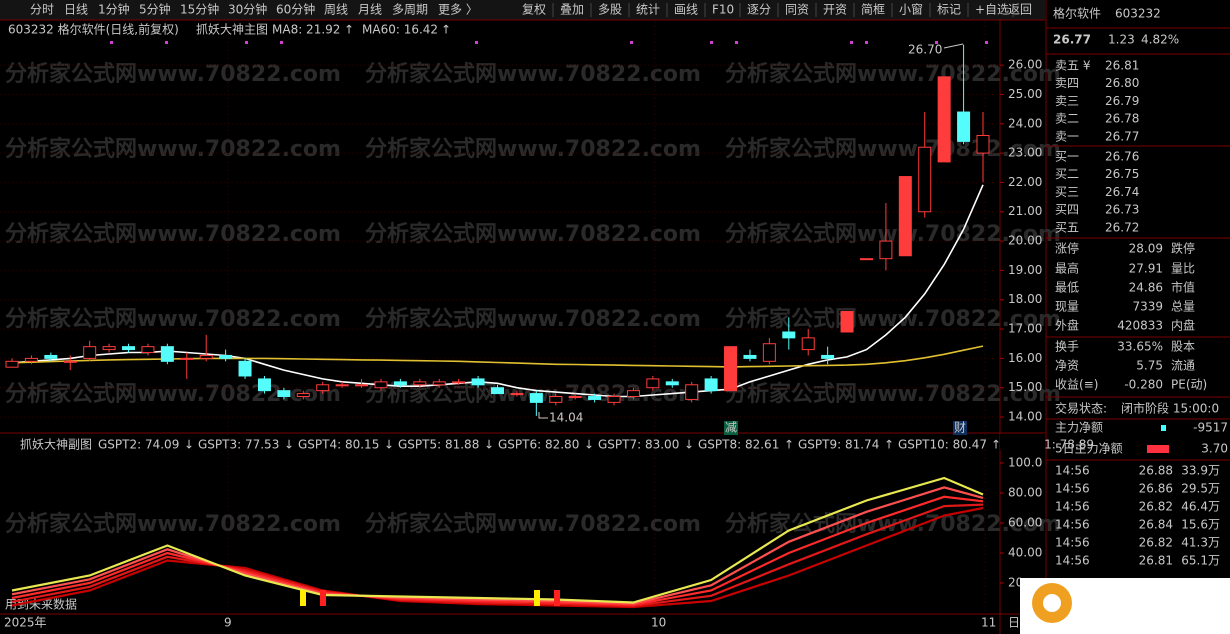 The width and height of the screenshot is (1230, 634). What do you see at coordinates (247, 9) in the screenshot?
I see `period-tab: 30分钟` at bounding box center [247, 9].